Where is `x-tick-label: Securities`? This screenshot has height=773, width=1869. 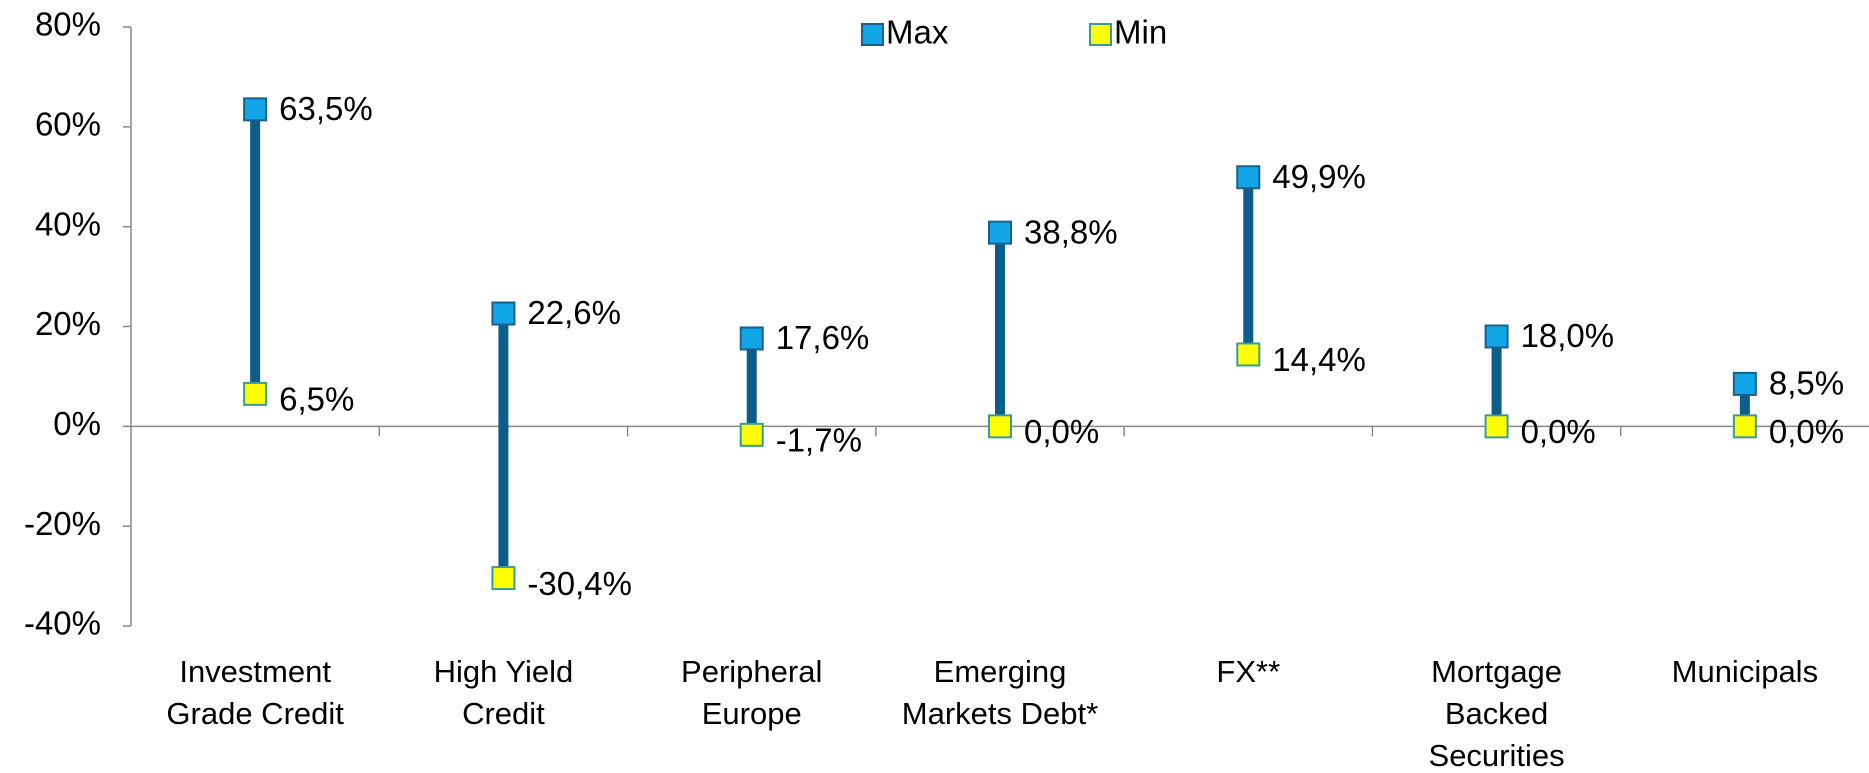
x-tick-label: Securities is located at coordinates (1497, 755).